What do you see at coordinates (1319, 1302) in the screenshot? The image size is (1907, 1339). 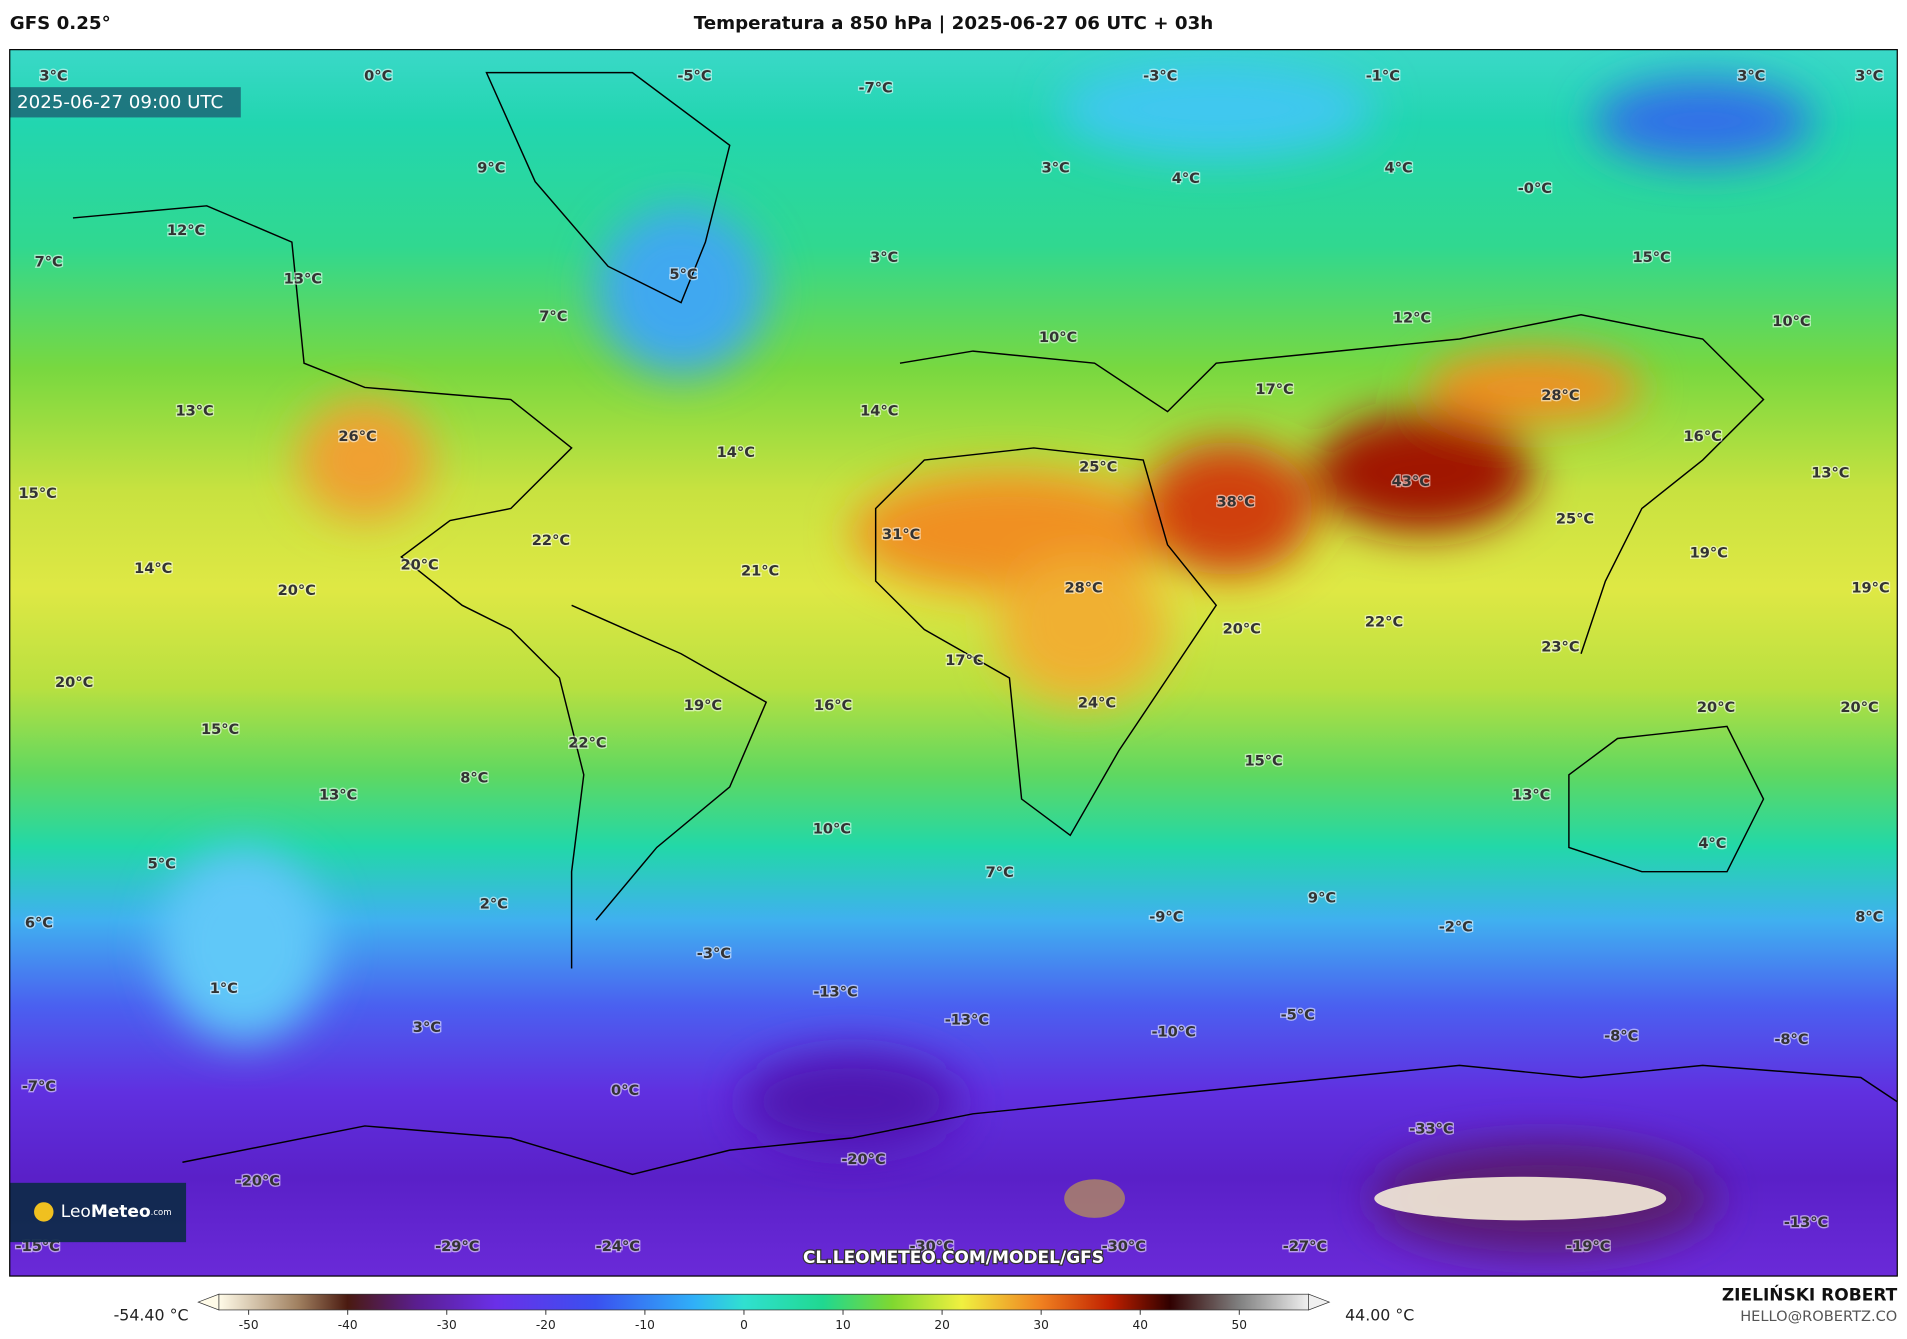 I see `colorbar-extend-high` at bounding box center [1319, 1302].